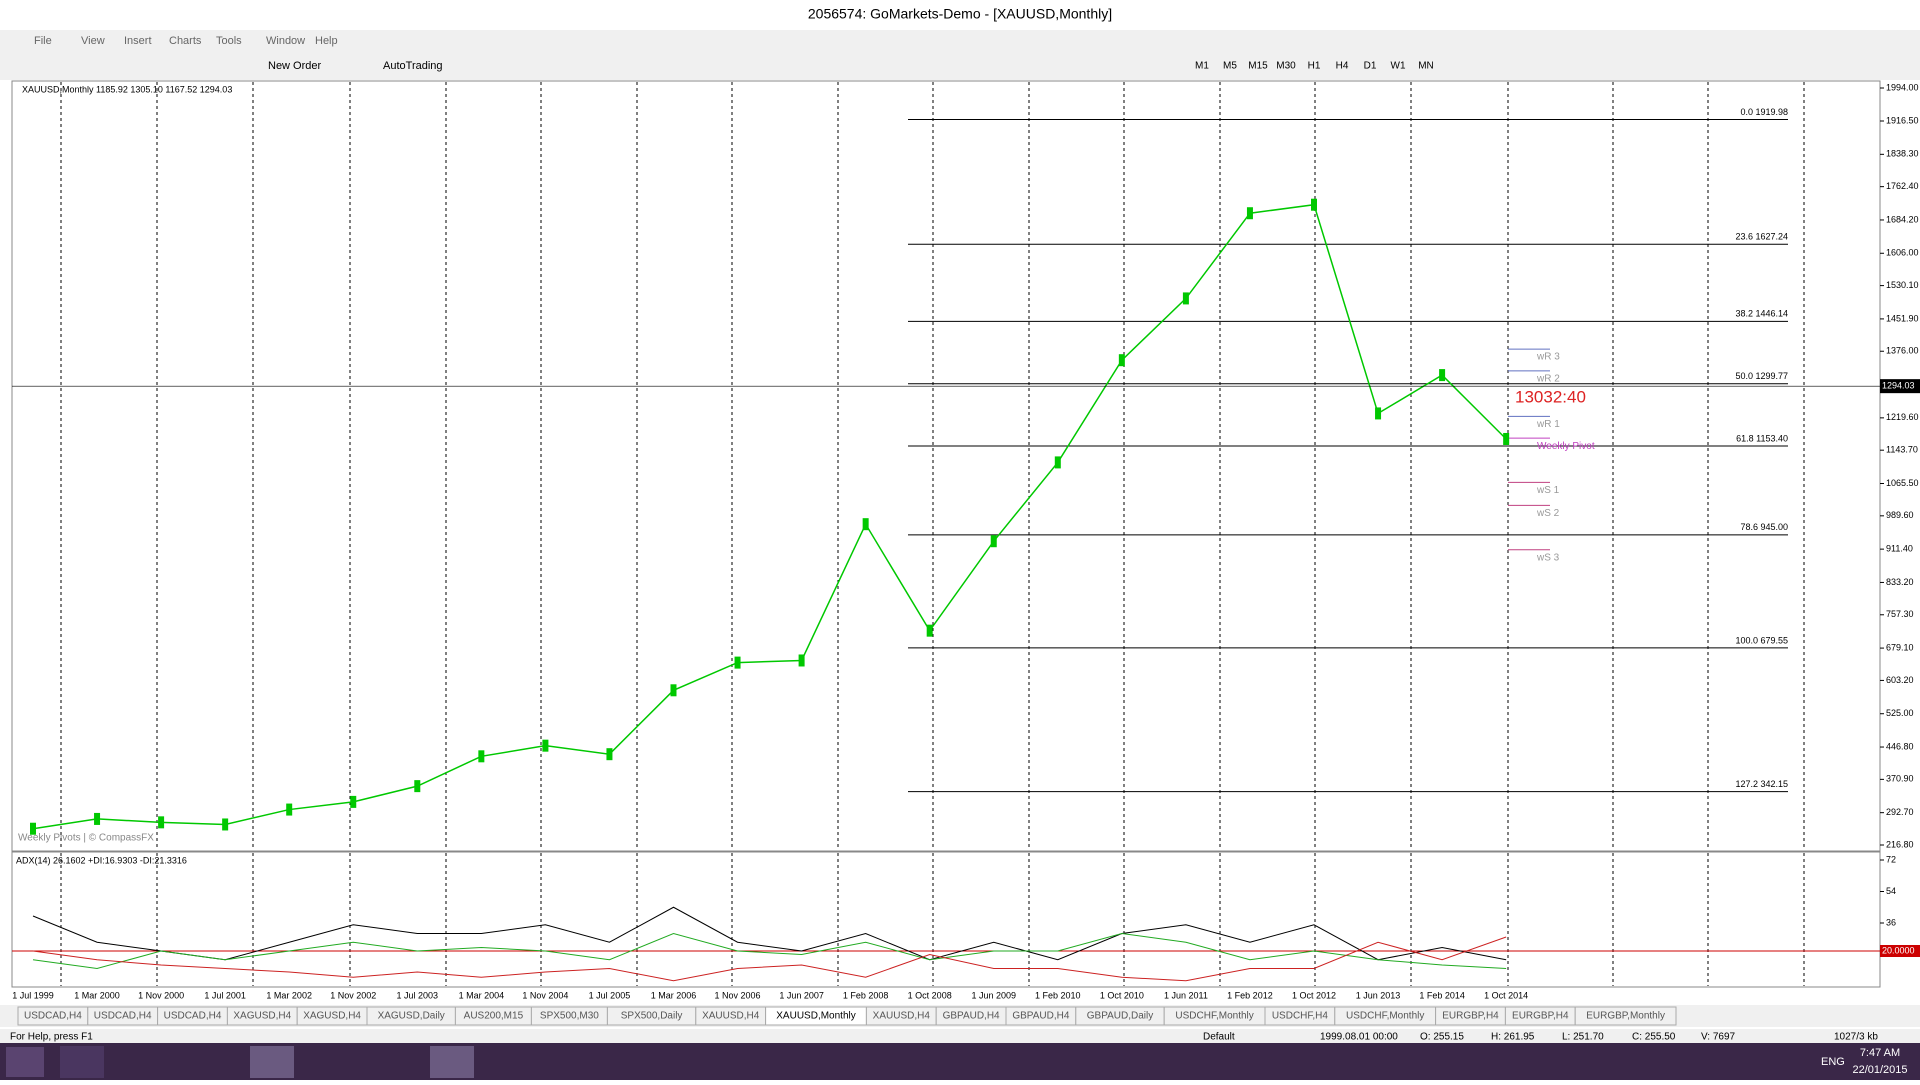  Describe the element at coordinates (1900, 844) in the screenshot. I see `y-tick-label: 216.80` at that location.